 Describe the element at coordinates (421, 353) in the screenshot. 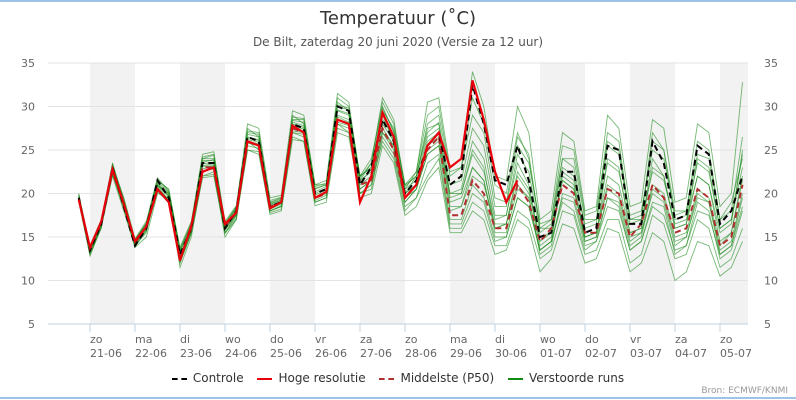

I see `x-tick-date: 28-06` at that location.